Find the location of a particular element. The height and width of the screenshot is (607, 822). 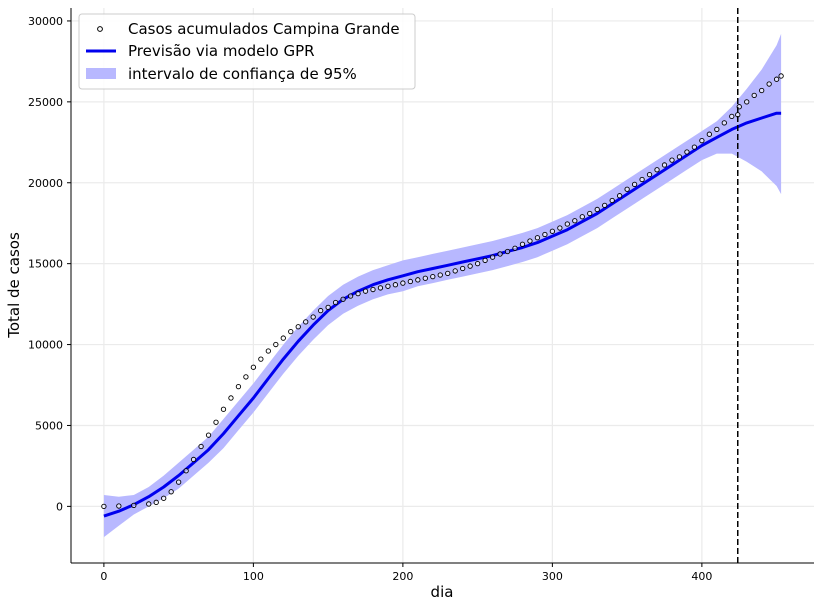

x-tick-label-100: 100 is located at coordinates (253, 576).